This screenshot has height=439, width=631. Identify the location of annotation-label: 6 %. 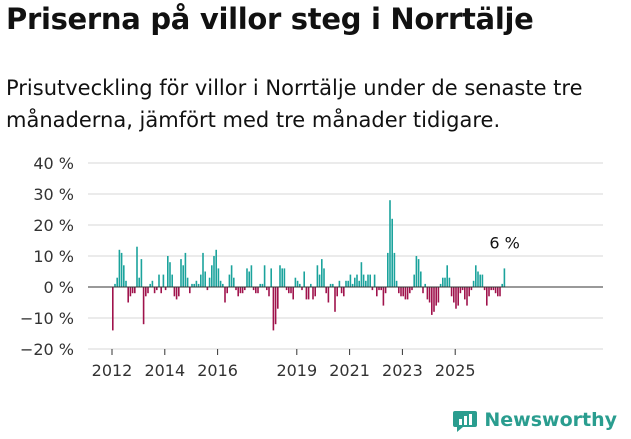
(504, 242).